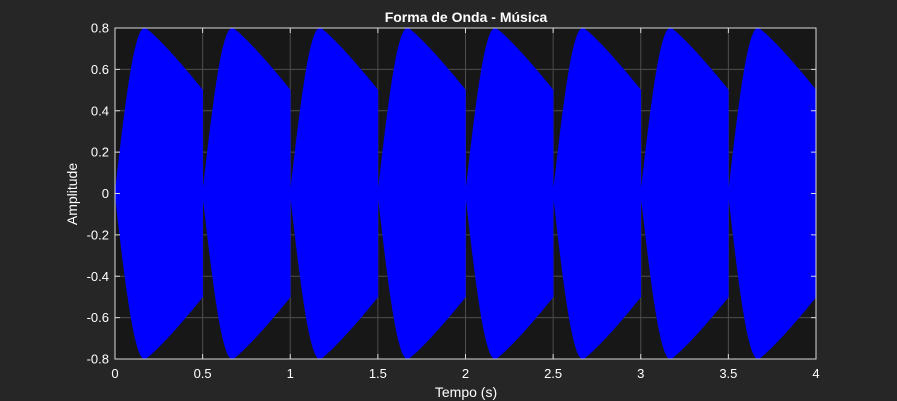  I want to click on y-tick-label: -0.8, so click(98, 359).